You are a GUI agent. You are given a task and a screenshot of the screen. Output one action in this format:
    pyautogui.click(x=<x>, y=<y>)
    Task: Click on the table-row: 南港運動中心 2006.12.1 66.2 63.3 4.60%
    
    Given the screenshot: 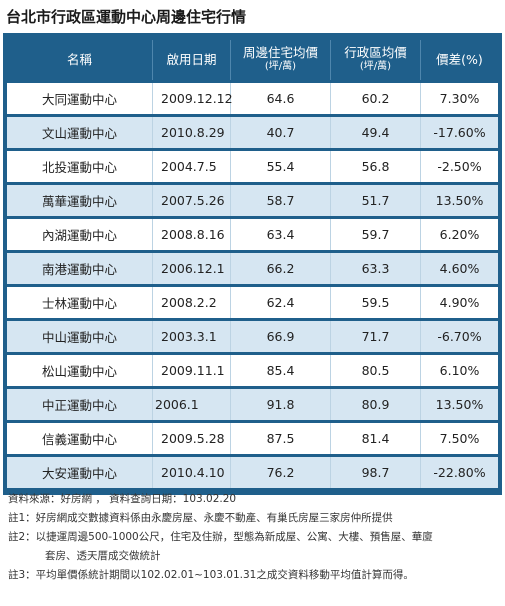 What is the action you would take?
    pyautogui.click(x=252, y=268)
    